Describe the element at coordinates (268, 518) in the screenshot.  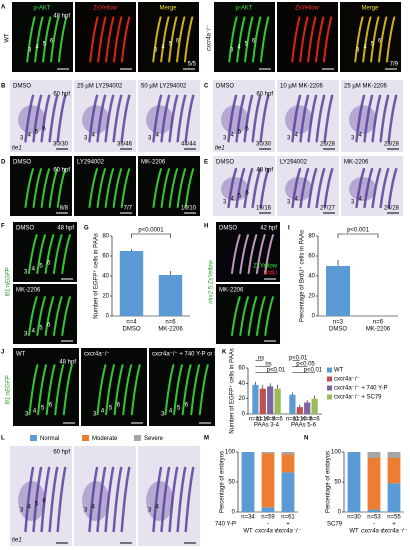
I see `n-label: n=59` at that location.